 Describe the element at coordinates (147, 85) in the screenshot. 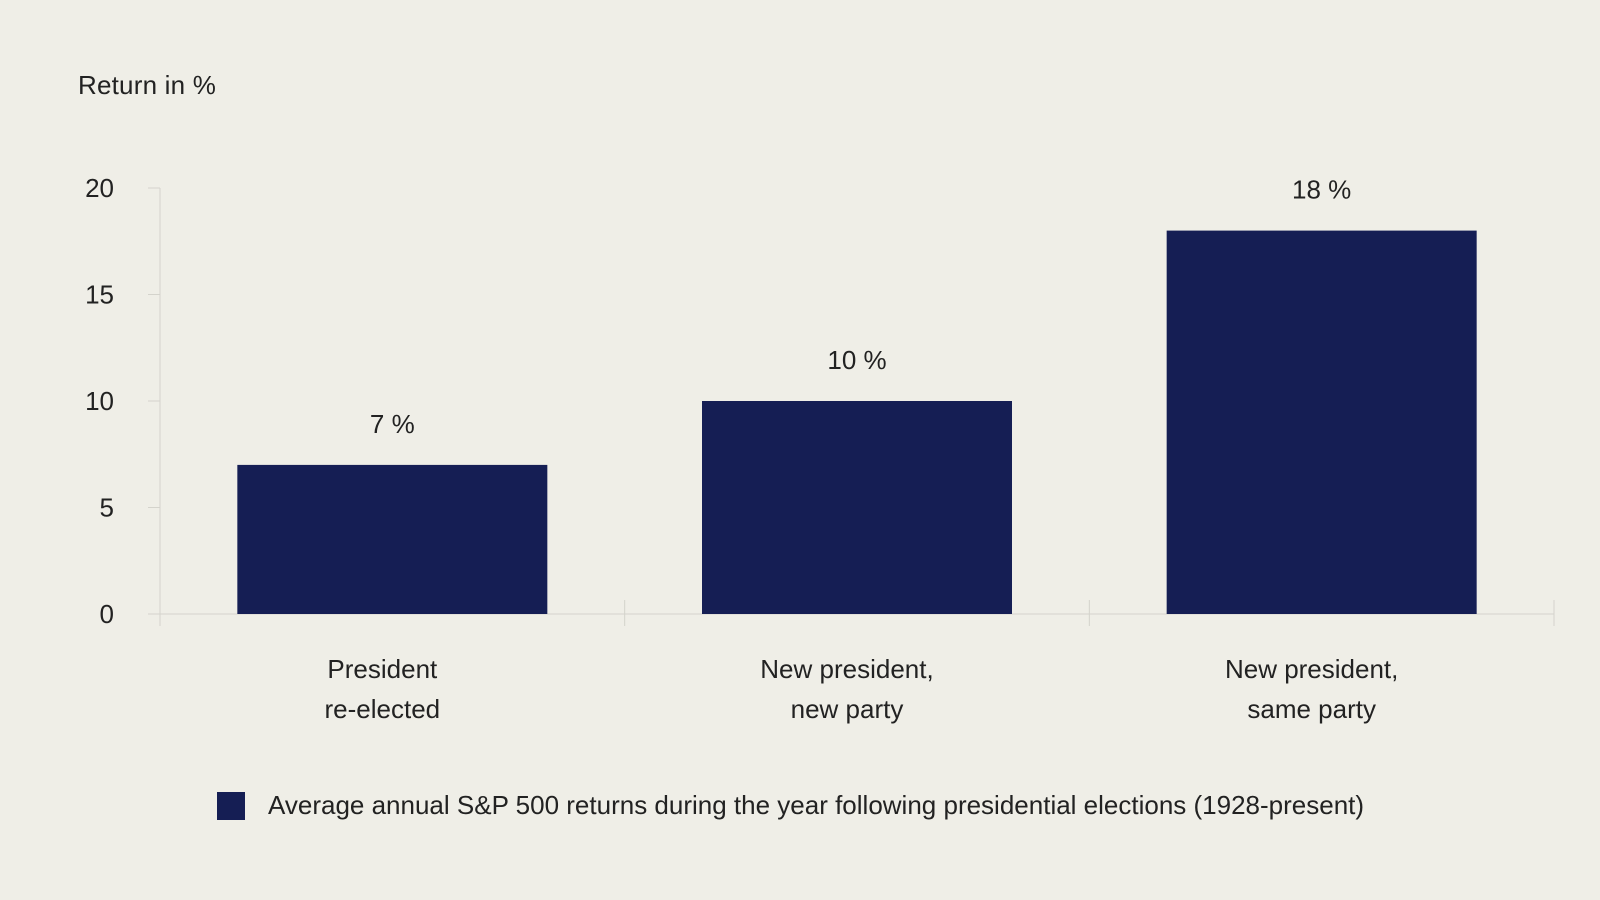

I see `y-axis-title: Return in %` at that location.